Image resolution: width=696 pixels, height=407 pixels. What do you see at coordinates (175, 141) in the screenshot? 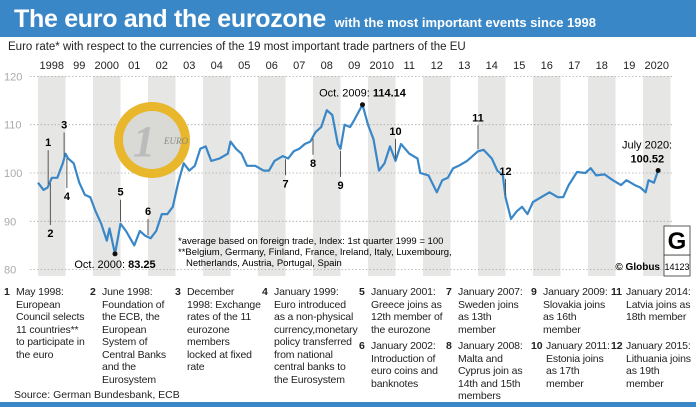
I see `coin-text: EURO` at bounding box center [175, 141].